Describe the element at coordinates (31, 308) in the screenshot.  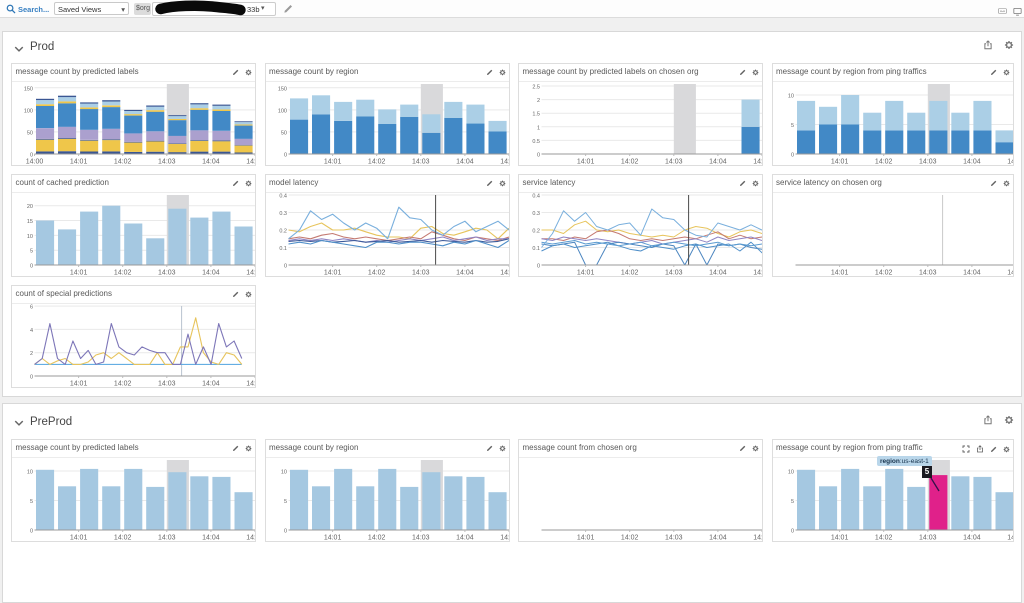
I see `svg-text: 6` at that location.